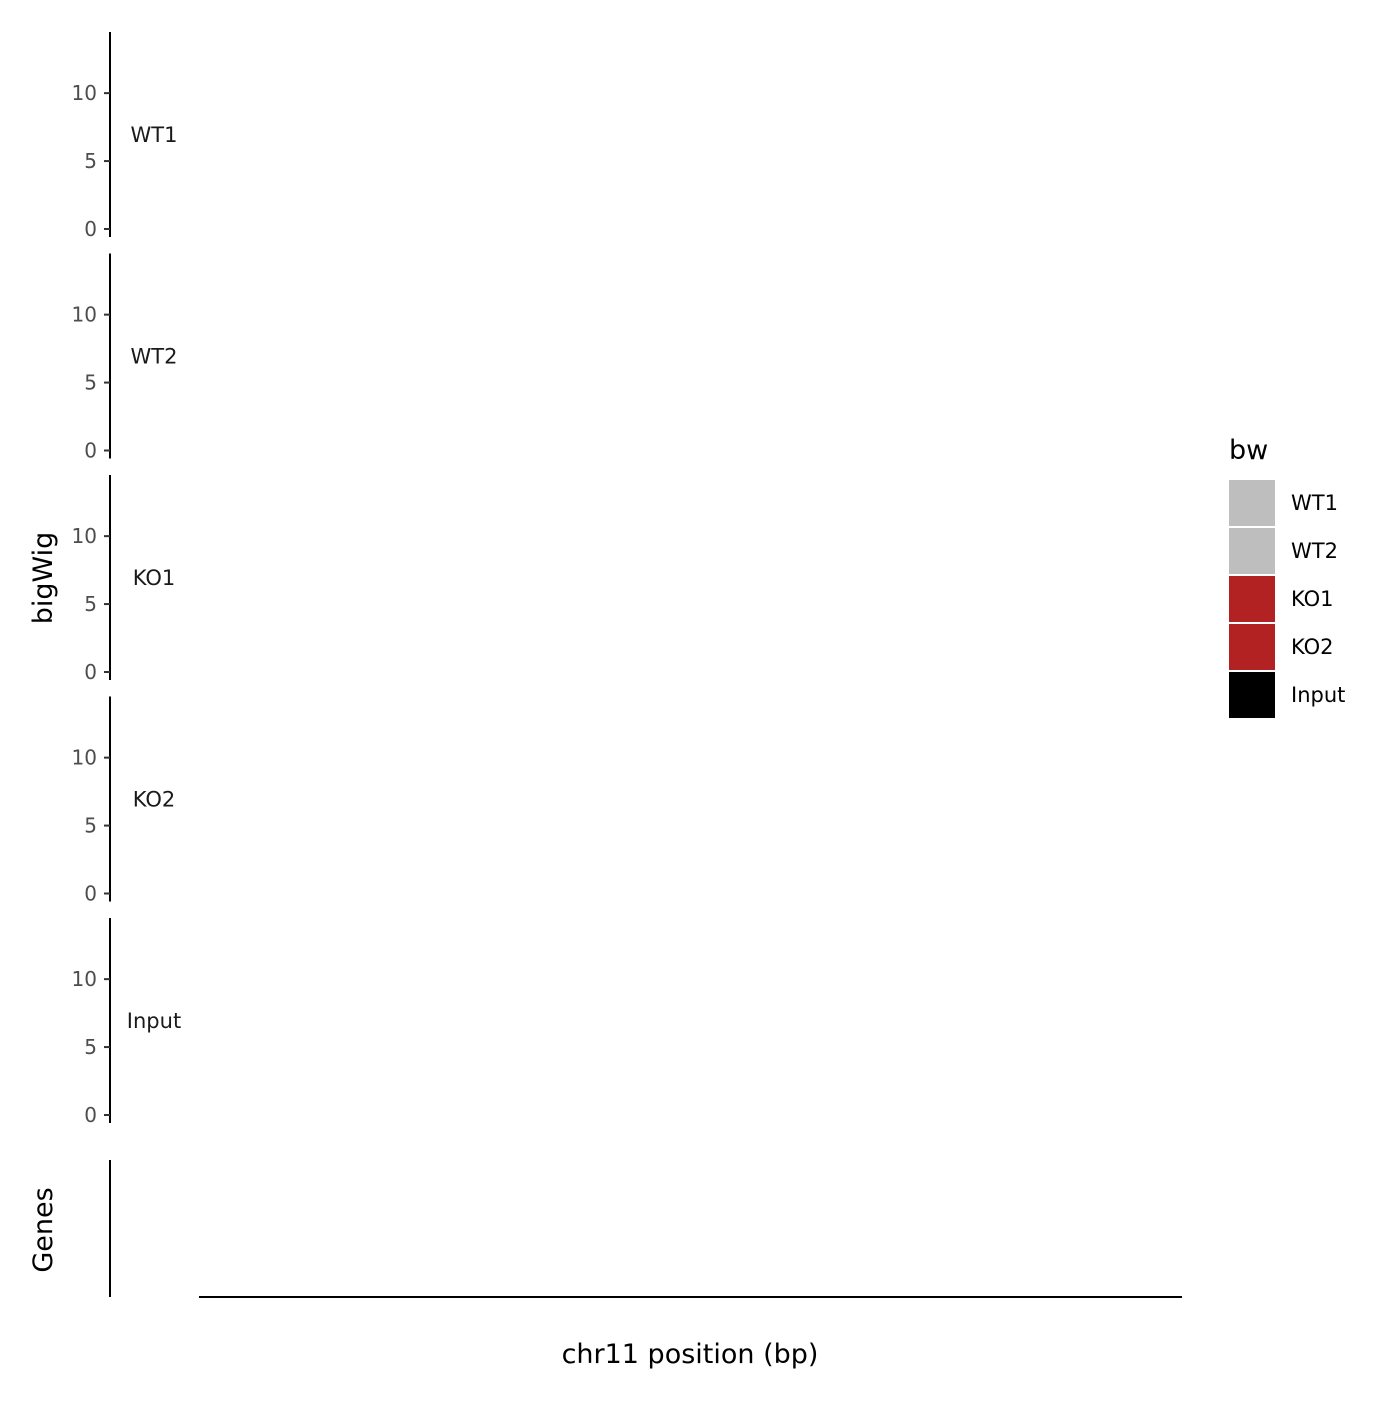 This screenshot has height=1404, width=1400. Describe the element at coordinates (1283, 503) in the screenshot. I see `legend-item-wt1: WT1` at that location.